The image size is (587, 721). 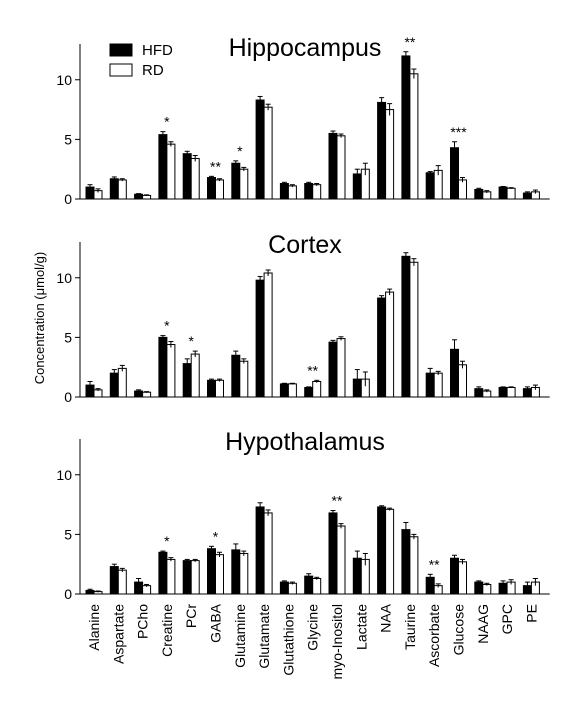 I want to click on x-tick-label-glutathione: Glutathione, so click(x=288, y=640).